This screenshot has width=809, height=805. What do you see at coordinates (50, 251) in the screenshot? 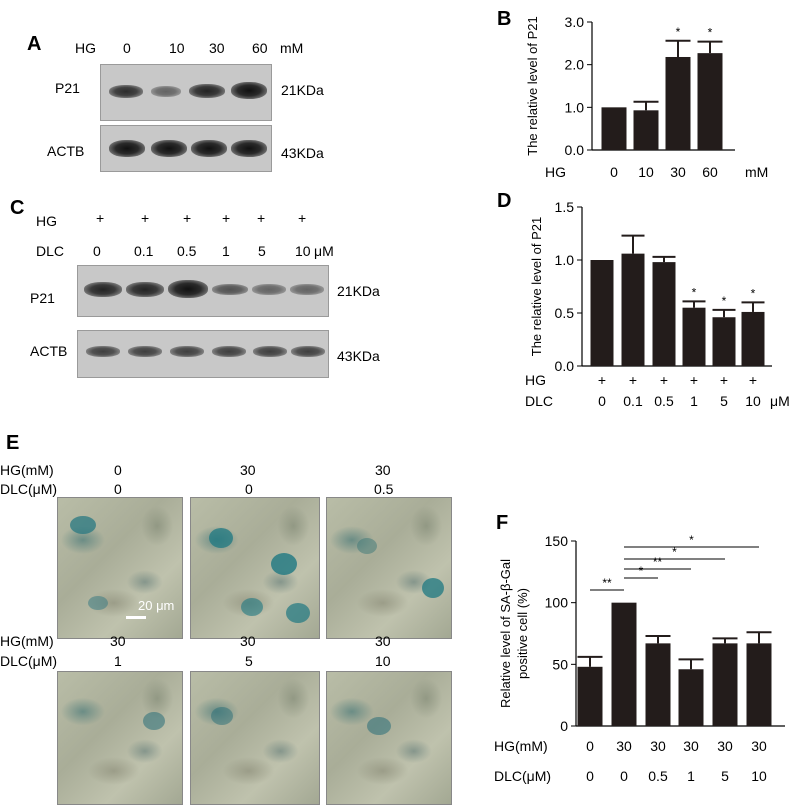
I see `panel-c-dlc-label: DLC` at bounding box center [50, 251].